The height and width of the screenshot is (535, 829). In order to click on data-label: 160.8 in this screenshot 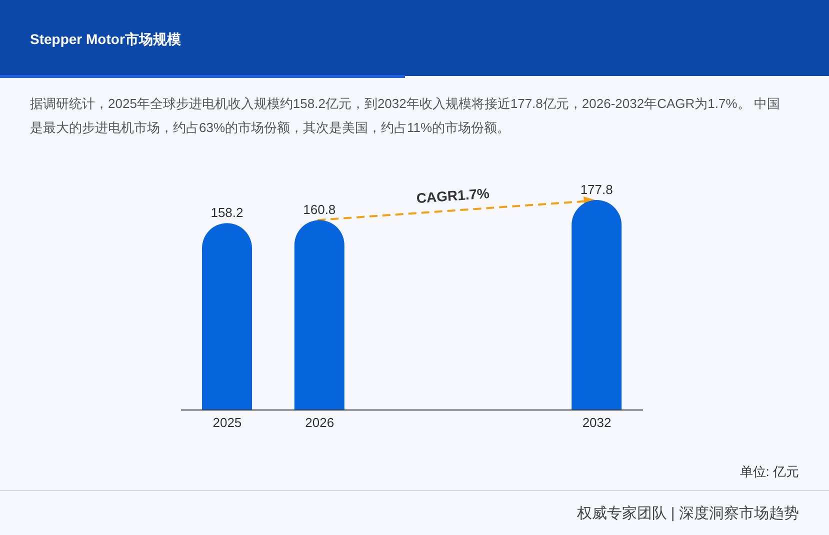, I will do `click(319, 210)`.